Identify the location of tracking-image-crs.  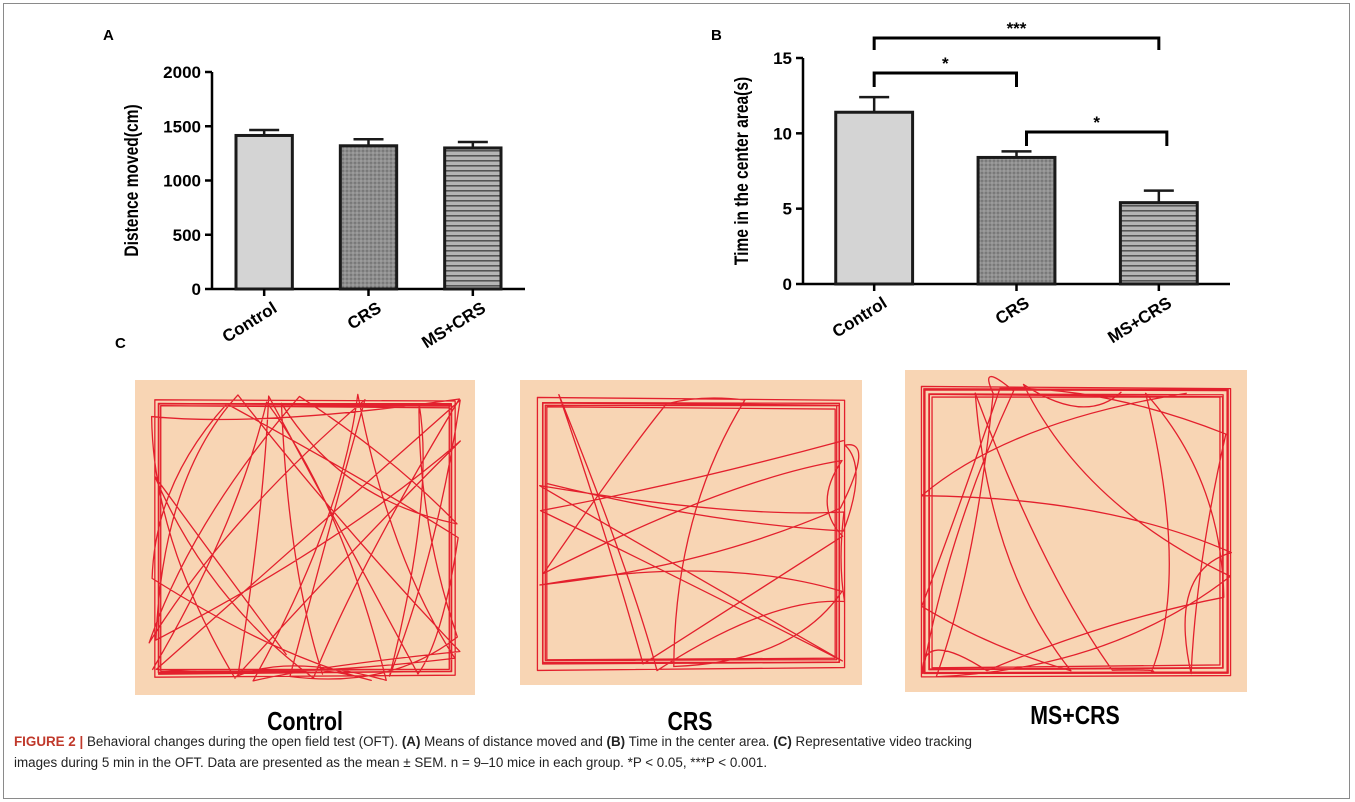
(691, 532).